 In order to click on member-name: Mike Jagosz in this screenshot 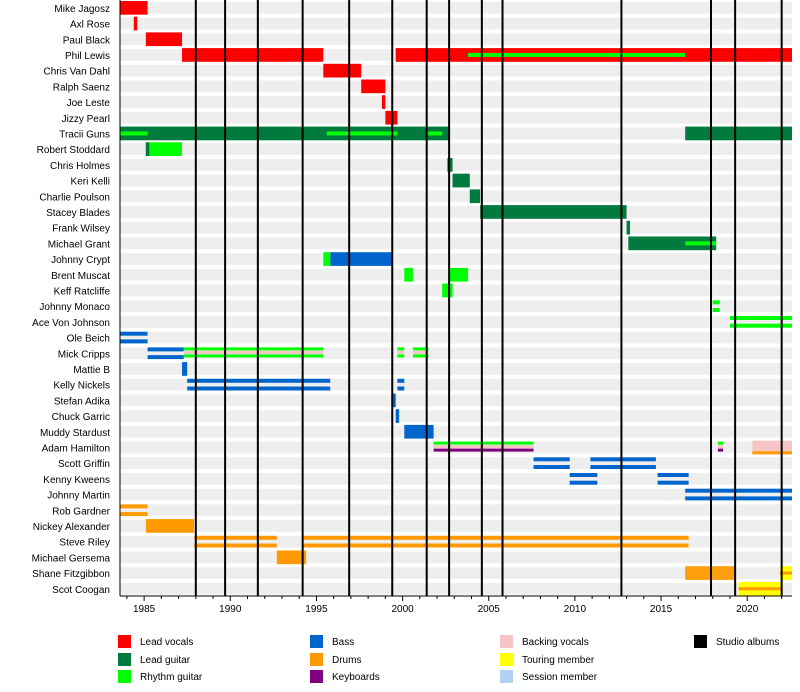, I will do `click(82, 9)`.